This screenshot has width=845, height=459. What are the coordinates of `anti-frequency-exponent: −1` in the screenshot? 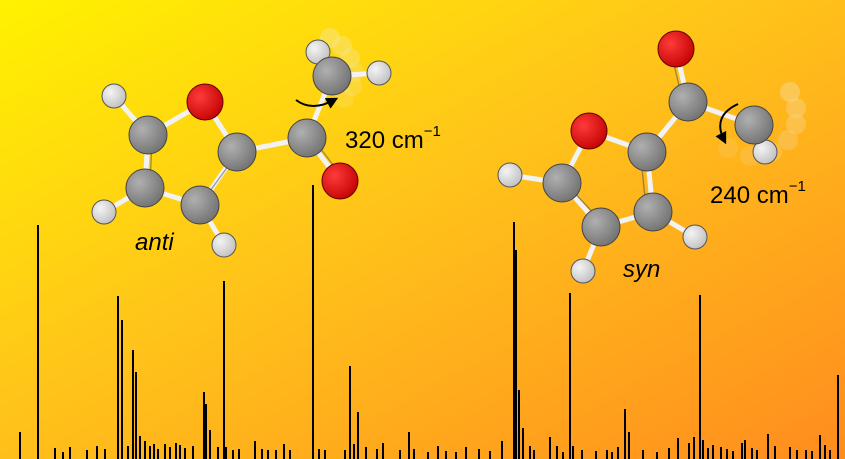 It's located at (432, 131).